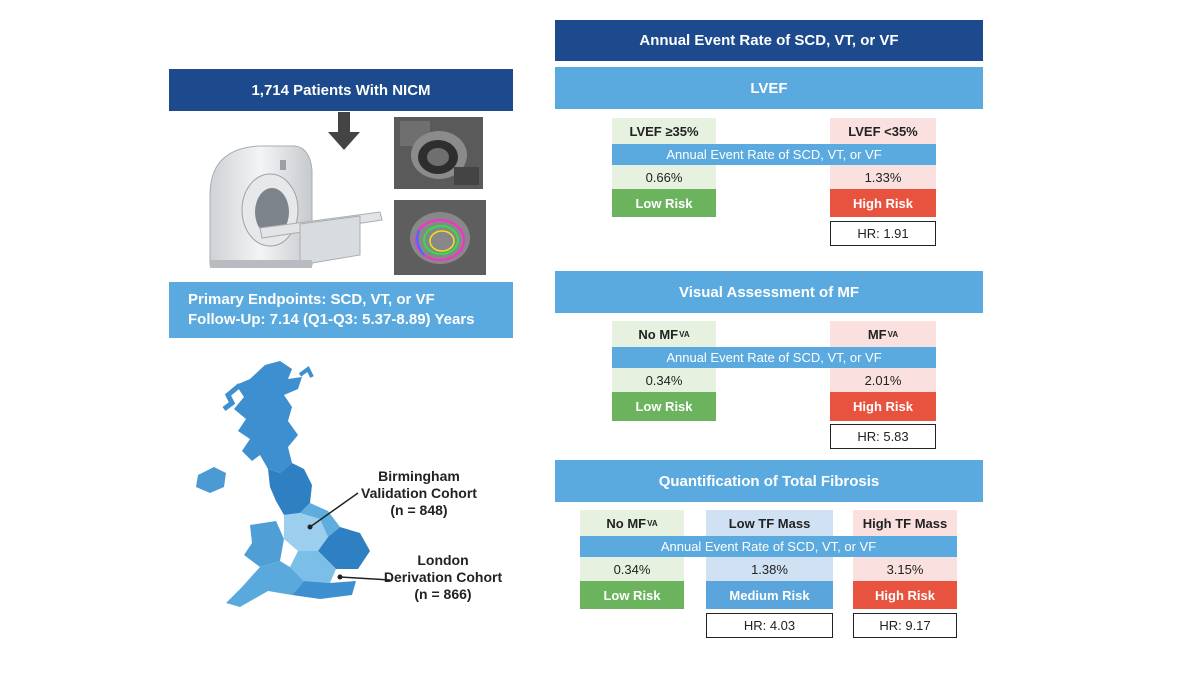 The width and height of the screenshot is (1200, 675). Describe the element at coordinates (769, 569) in the screenshot. I see `low-tf-mass-rate: 1.38%` at that location.